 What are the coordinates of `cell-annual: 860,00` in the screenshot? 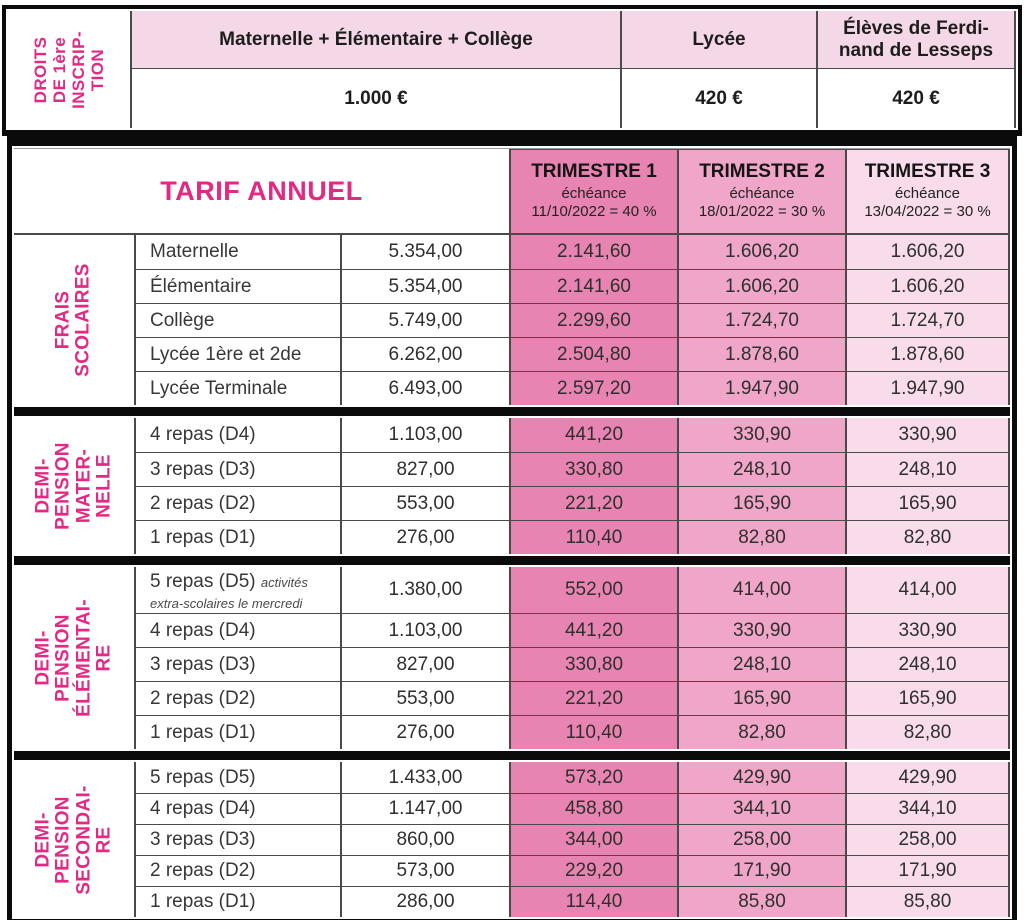 It's located at (424, 839).